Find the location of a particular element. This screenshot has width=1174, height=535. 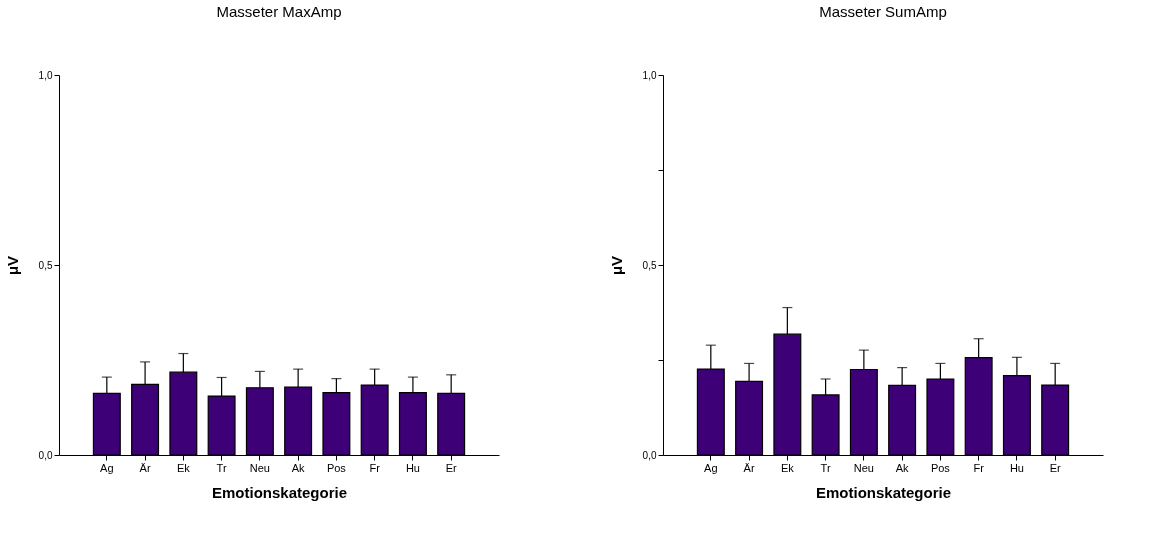

chart-title: Masseter MaxAmp is located at coordinates (279, 11).